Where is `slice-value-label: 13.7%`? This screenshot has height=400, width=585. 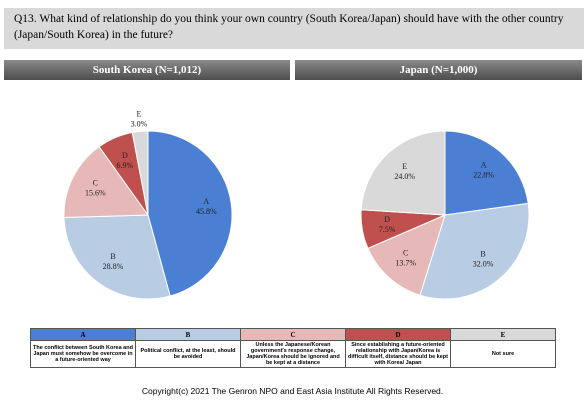 slice-value-label: 13.7% is located at coordinates (405, 263).